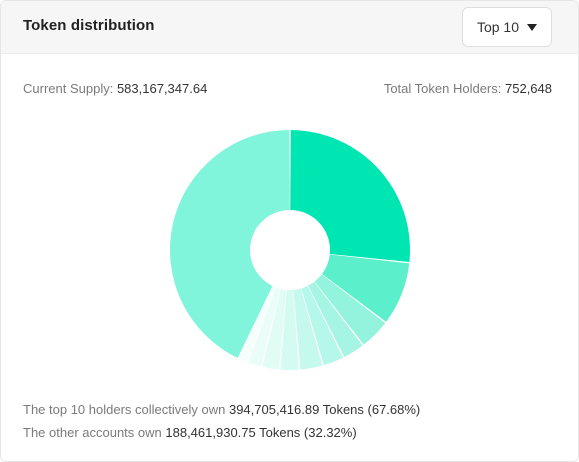 The height and width of the screenshot is (462, 579). Describe the element at coordinates (261, 432) in the screenshot. I see `other-accounts-summary-value: 188,461,930.75 Tokens (32.32%)` at that location.